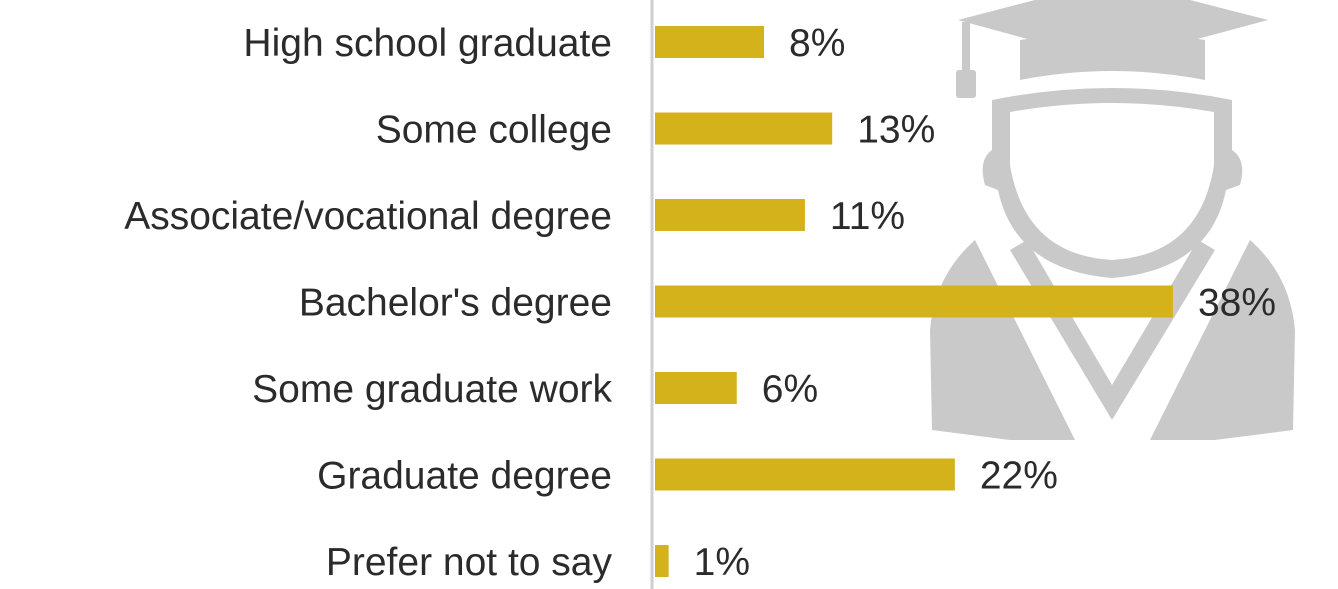 The width and height of the screenshot is (1338, 589). Describe the element at coordinates (1222, 340) in the screenshot. I see `gown-right-shape` at that location.